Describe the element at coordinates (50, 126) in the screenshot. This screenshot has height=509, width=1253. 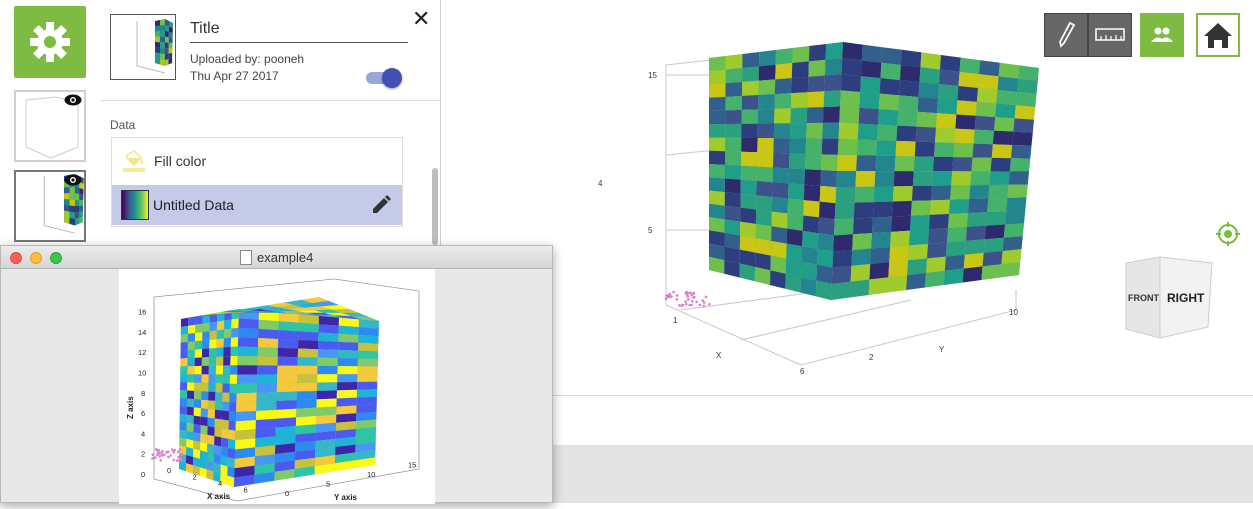
I see `layer-thumbnail` at that location.